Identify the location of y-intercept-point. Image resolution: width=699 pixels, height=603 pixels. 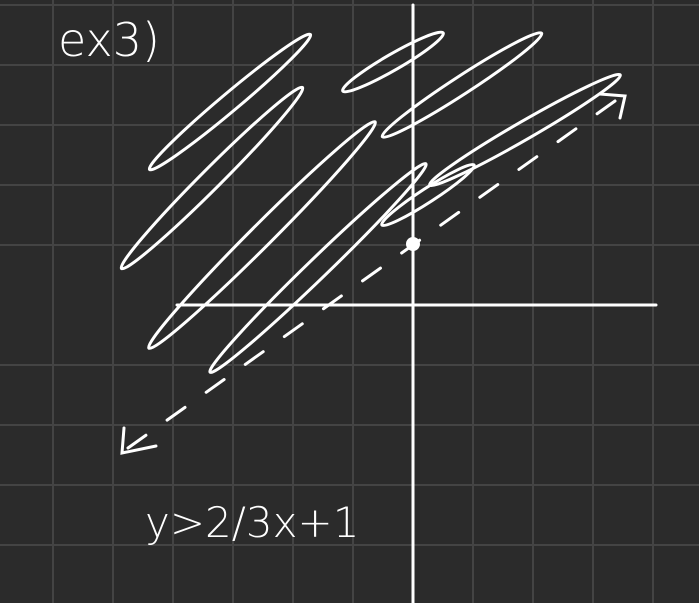
(413, 244).